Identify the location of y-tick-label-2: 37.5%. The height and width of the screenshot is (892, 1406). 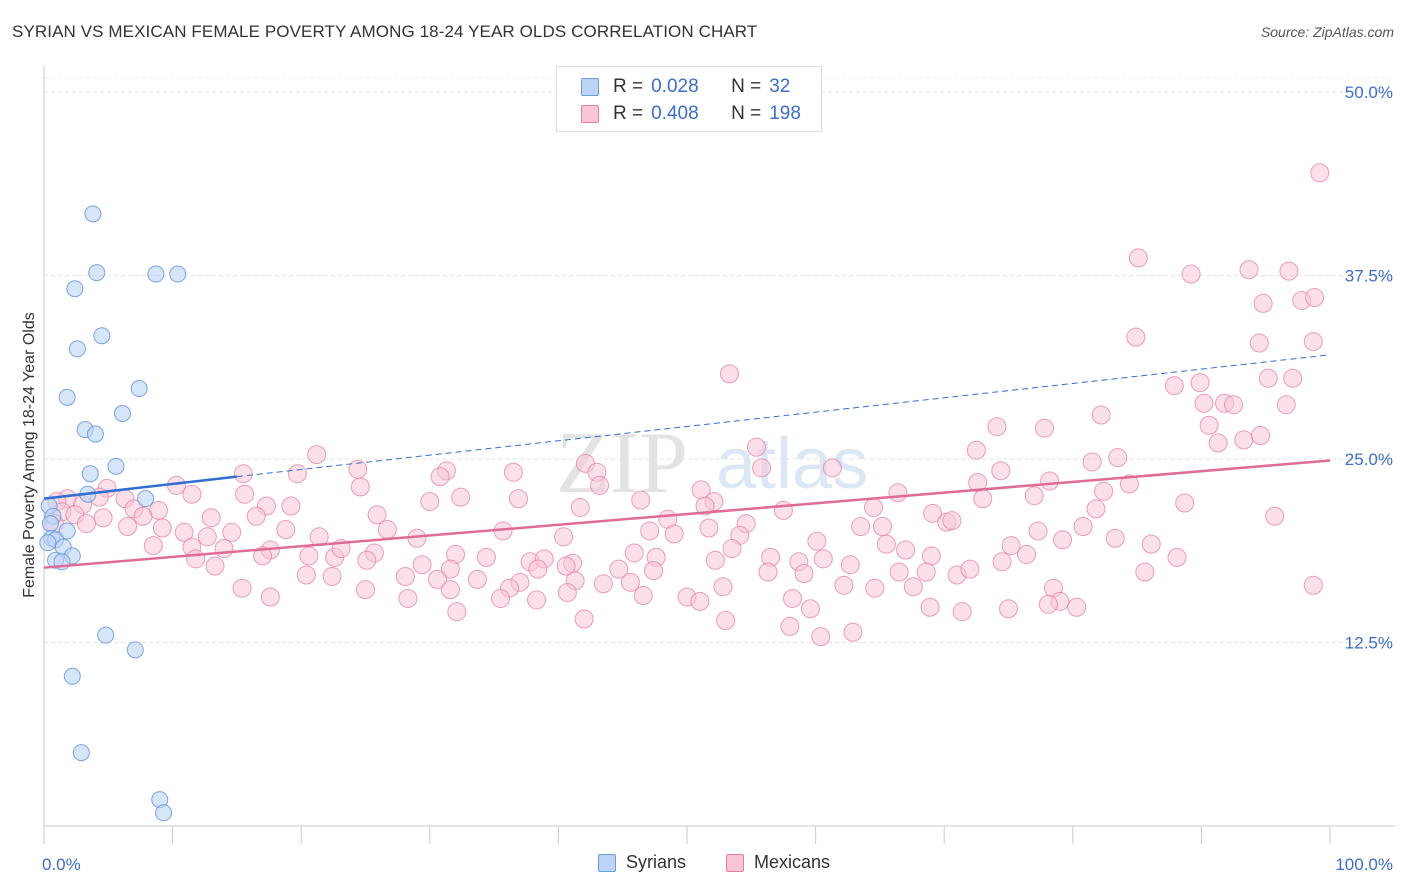
(1369, 276).